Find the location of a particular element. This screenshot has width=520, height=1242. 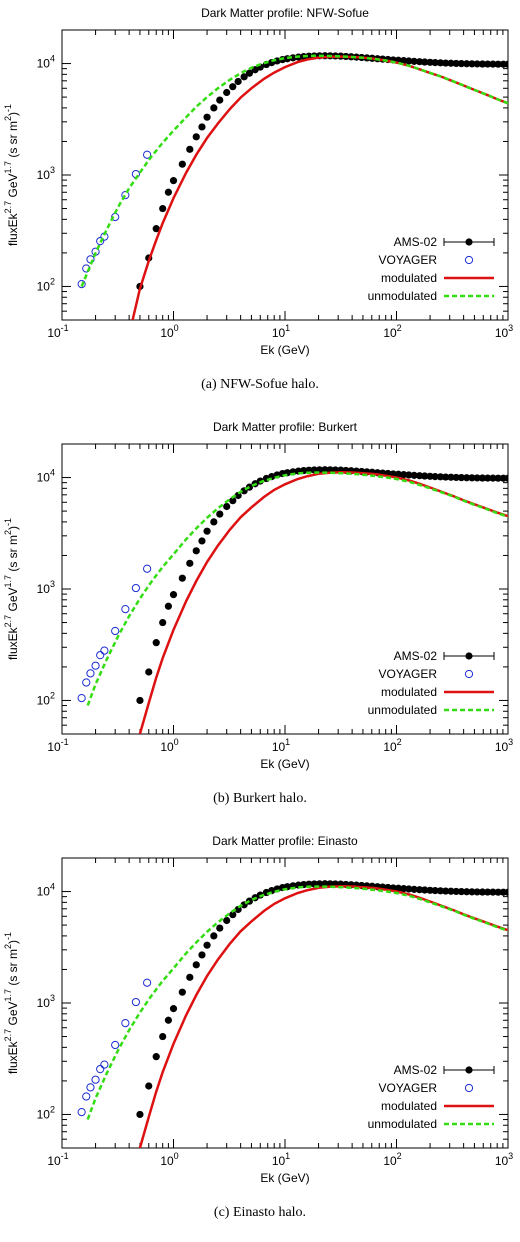

x-tick-label: 10⁰ is located at coordinates (169, 331).